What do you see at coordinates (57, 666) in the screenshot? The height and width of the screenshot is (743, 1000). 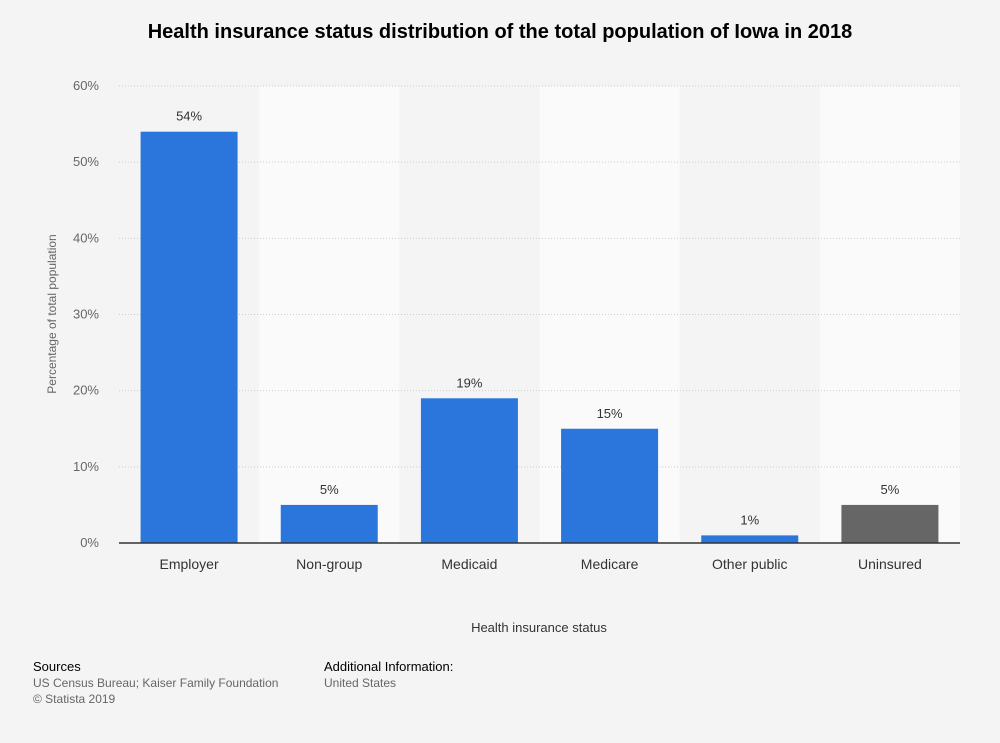 I see `sources-heading: Sources` at bounding box center [57, 666].